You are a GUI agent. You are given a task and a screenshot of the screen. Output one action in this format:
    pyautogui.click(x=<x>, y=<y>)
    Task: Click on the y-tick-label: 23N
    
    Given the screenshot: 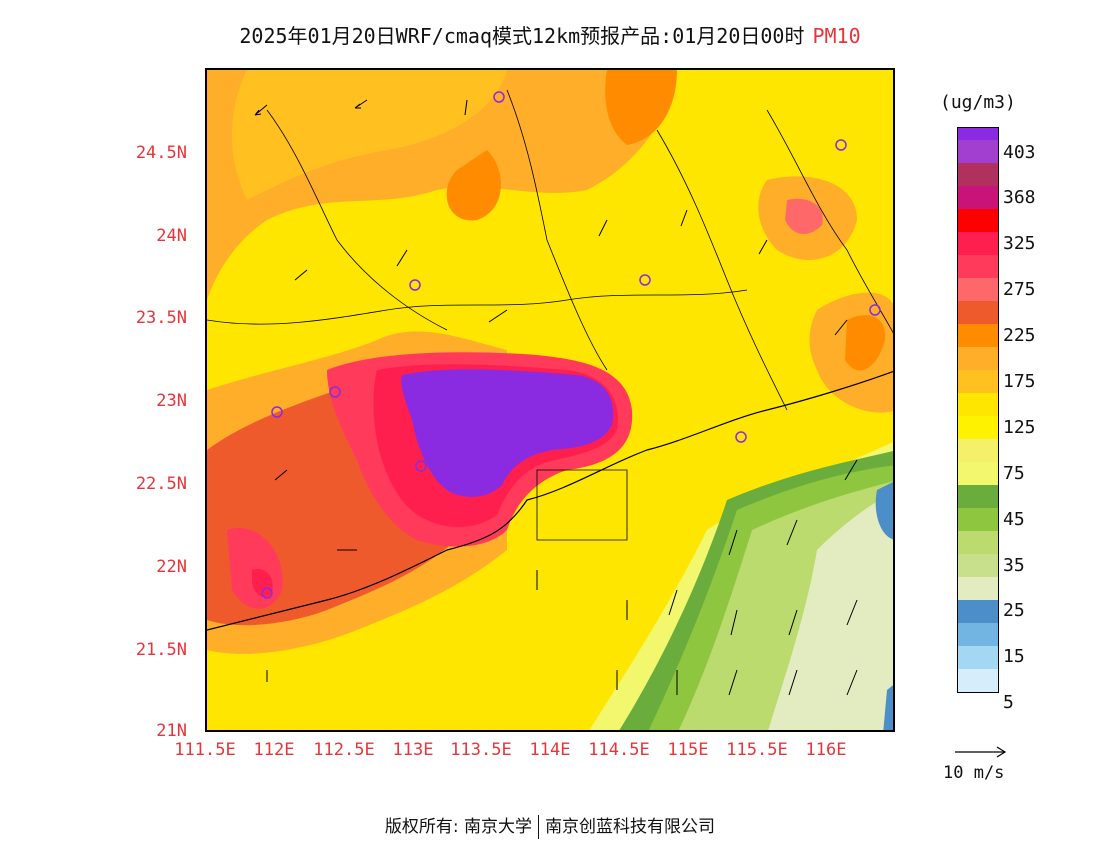 What is the action you would take?
    pyautogui.click(x=171, y=401)
    